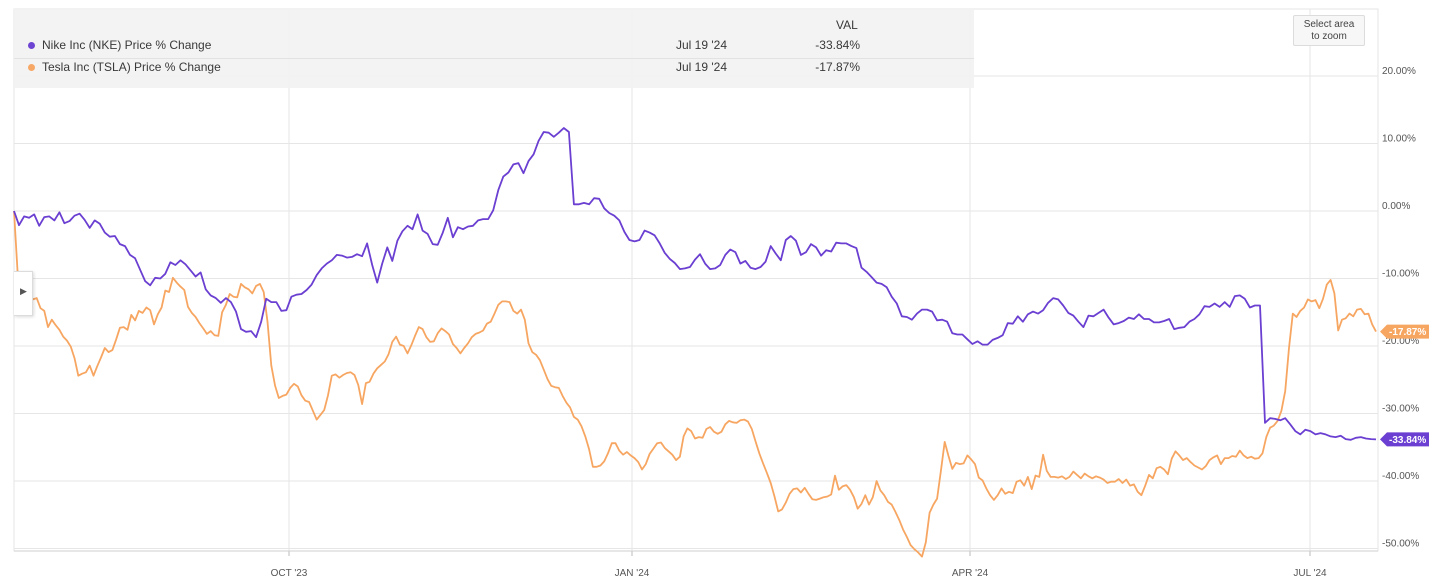 The image size is (1441, 581). I want to click on legend-dot-tsla, so click(31, 67).